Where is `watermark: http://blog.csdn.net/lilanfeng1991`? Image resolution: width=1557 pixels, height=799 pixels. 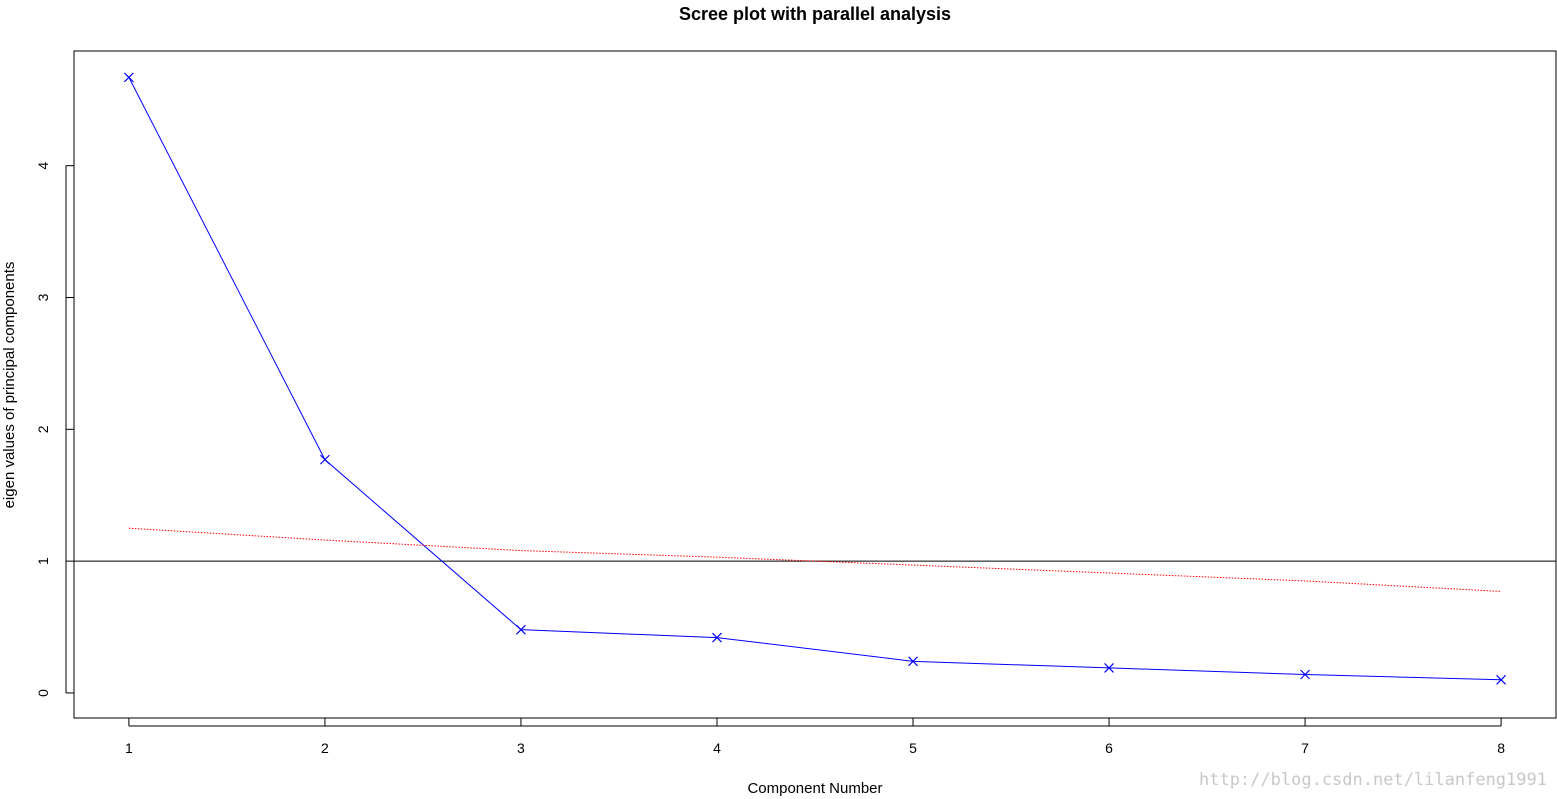 watermark: http://blog.csdn.net/lilanfeng1991 is located at coordinates (1373, 780).